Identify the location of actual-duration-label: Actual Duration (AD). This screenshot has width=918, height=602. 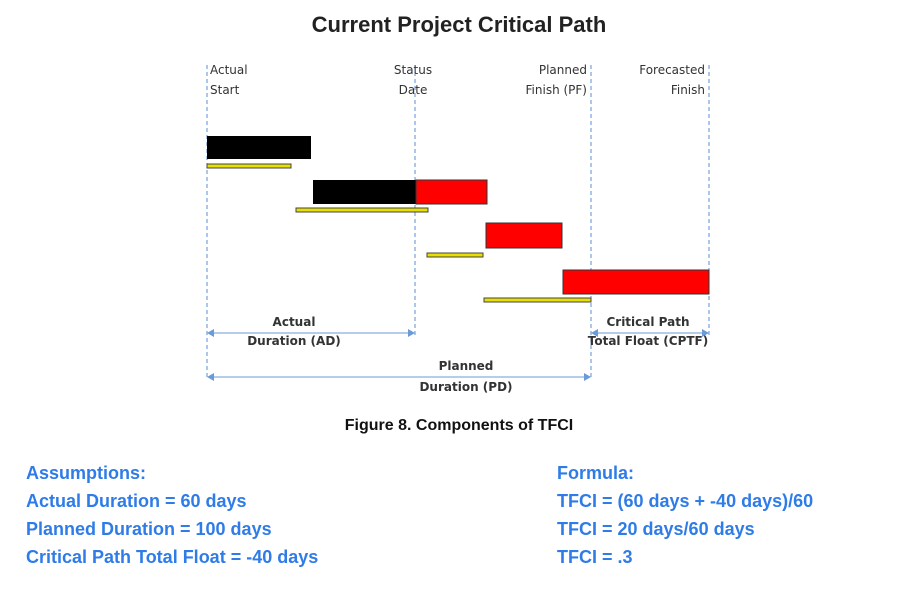
(294, 331).